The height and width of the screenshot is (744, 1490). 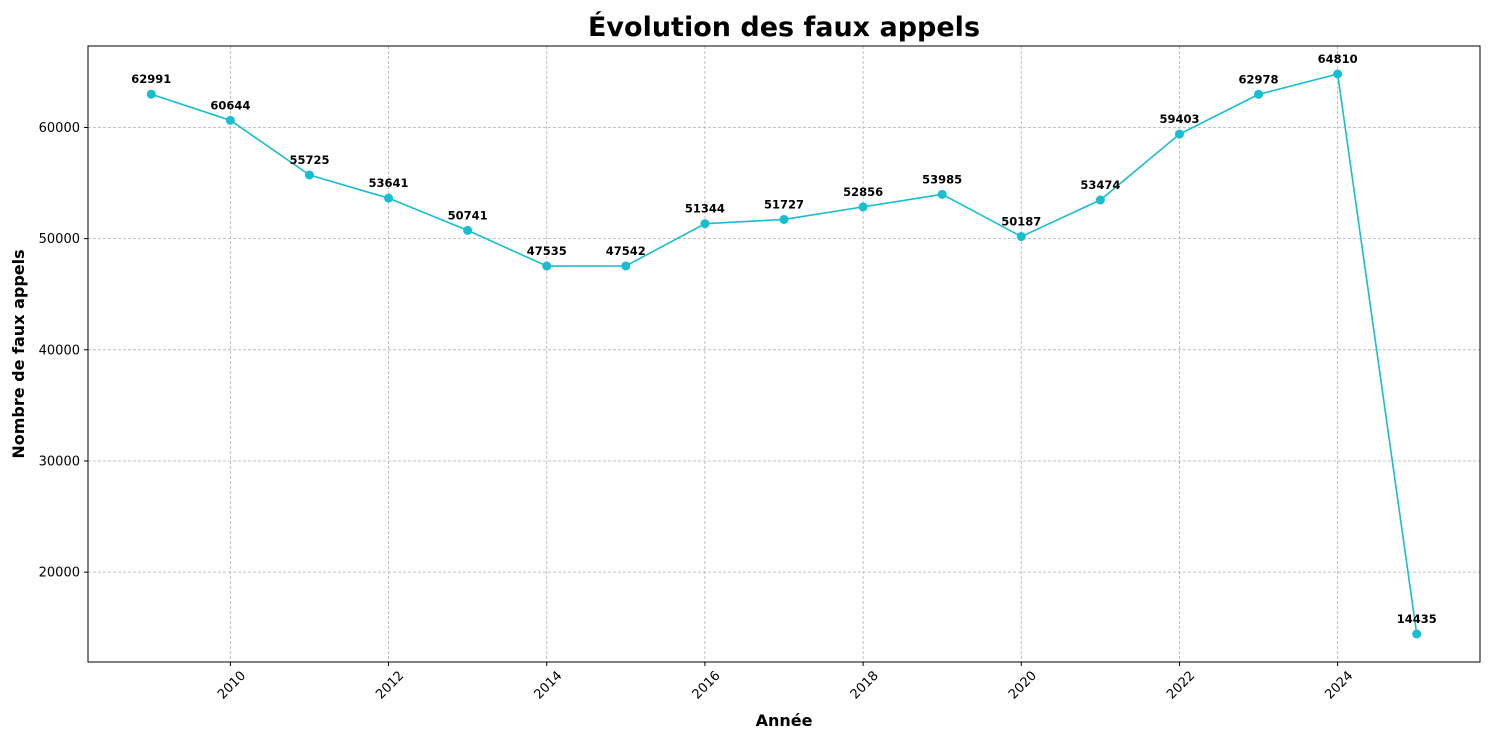 I want to click on y-tick-label: 20000, so click(x=59, y=573).